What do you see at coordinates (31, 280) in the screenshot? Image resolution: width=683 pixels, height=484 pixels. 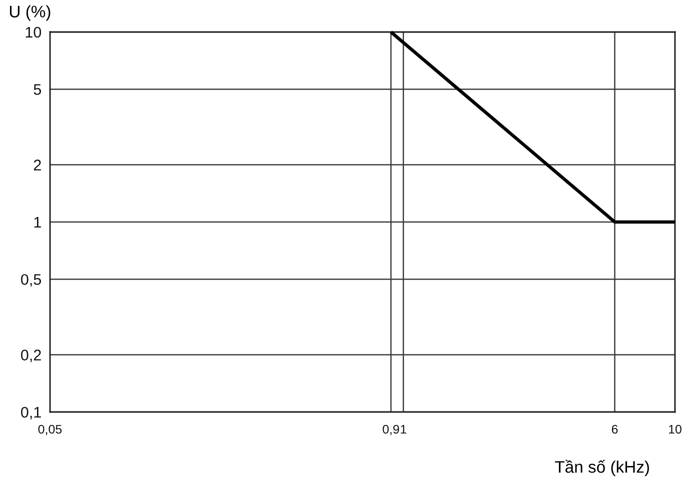 I see `y-tick-label: 0,5` at bounding box center [31, 280].